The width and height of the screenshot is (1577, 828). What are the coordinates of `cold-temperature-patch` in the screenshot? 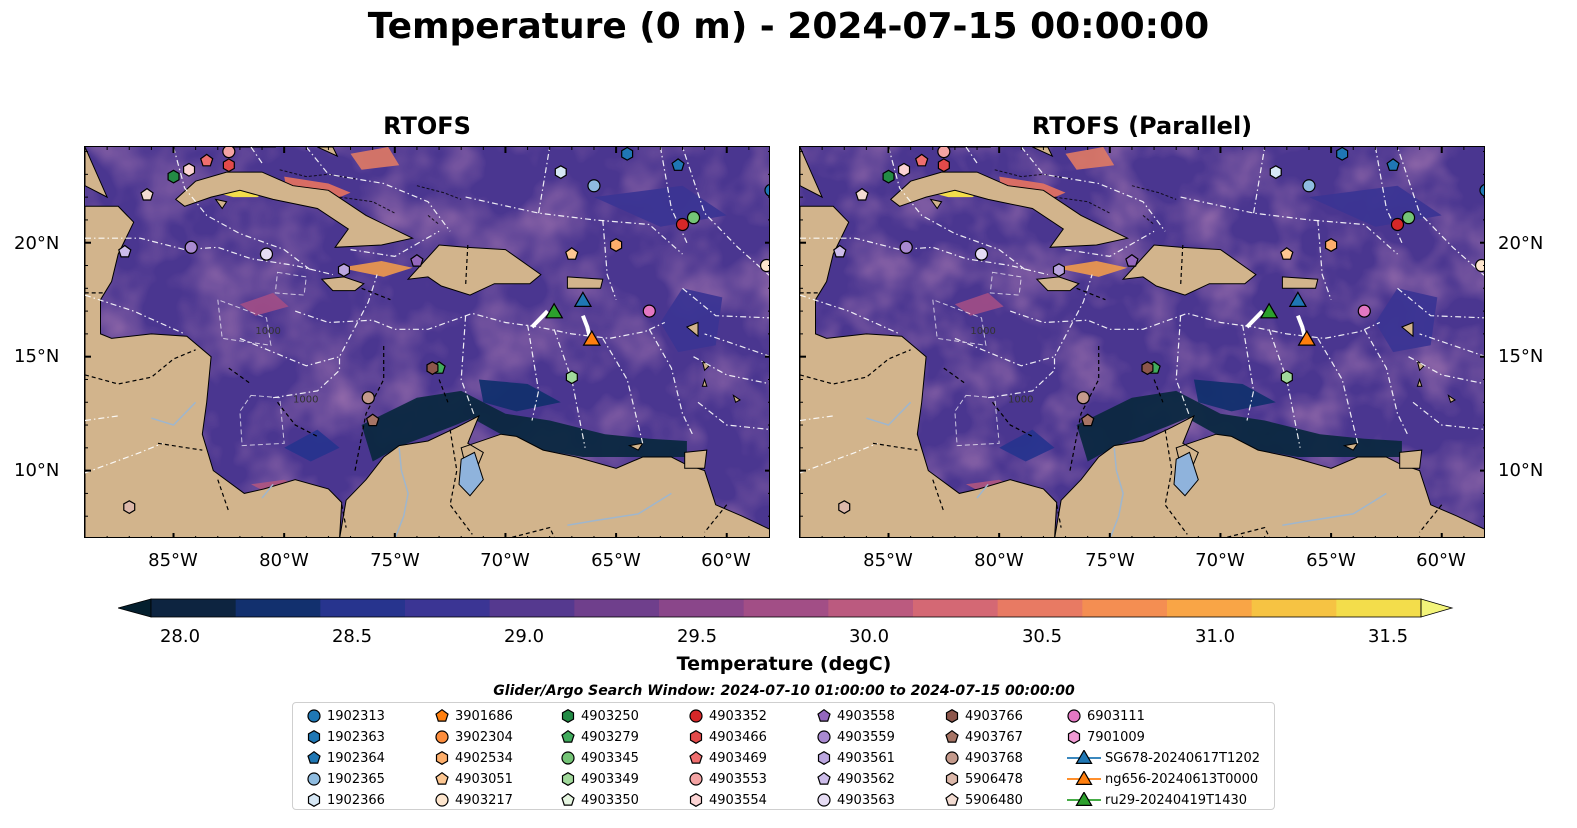 It's located at (1027, 445).